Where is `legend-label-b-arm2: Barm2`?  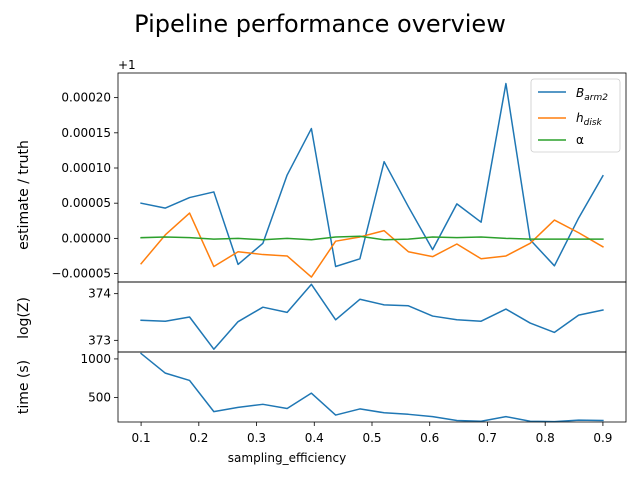
legend-label-b-arm2: Barm2 is located at coordinates (592, 94).